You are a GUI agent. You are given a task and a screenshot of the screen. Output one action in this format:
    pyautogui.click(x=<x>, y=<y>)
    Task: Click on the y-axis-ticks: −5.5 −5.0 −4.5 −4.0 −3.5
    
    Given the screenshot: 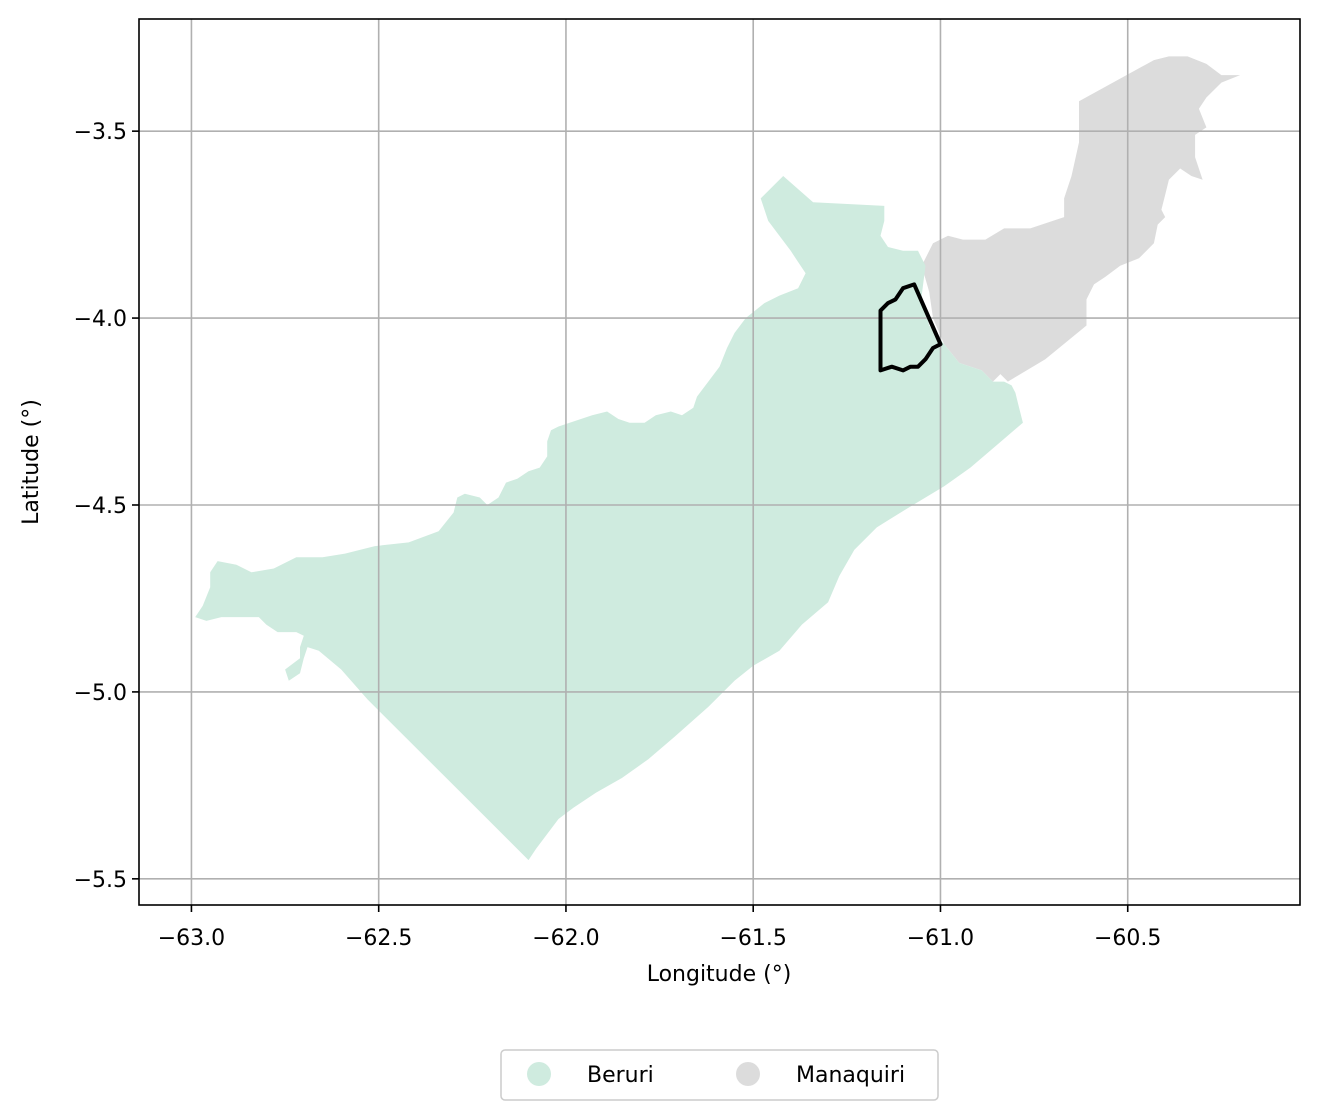 What is the action you would take?
    pyautogui.click(x=106, y=506)
    